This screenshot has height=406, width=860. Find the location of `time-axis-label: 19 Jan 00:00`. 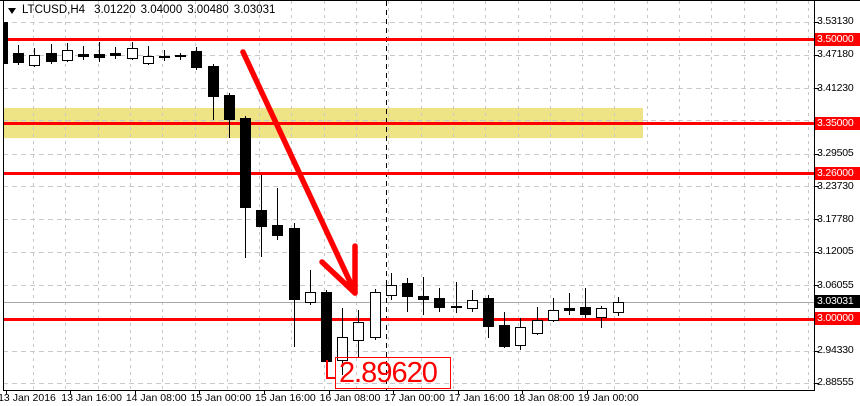

time-axis-label: 19 Jan 00:00 is located at coordinates (608, 398).